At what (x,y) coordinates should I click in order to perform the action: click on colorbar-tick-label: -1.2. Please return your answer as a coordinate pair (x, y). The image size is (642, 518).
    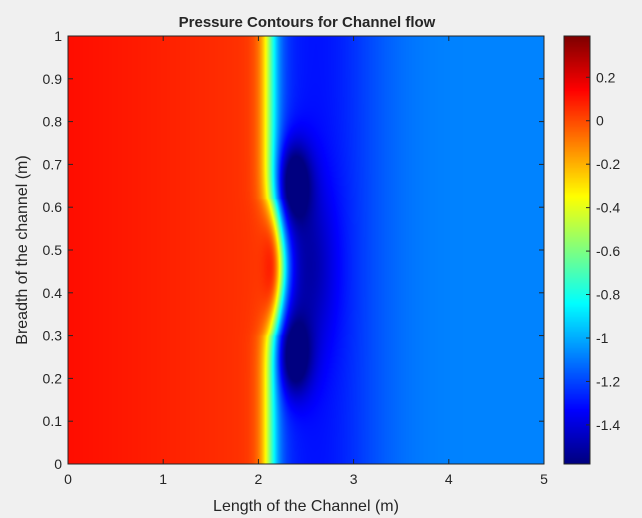
    Looking at the image, I should click on (608, 381).